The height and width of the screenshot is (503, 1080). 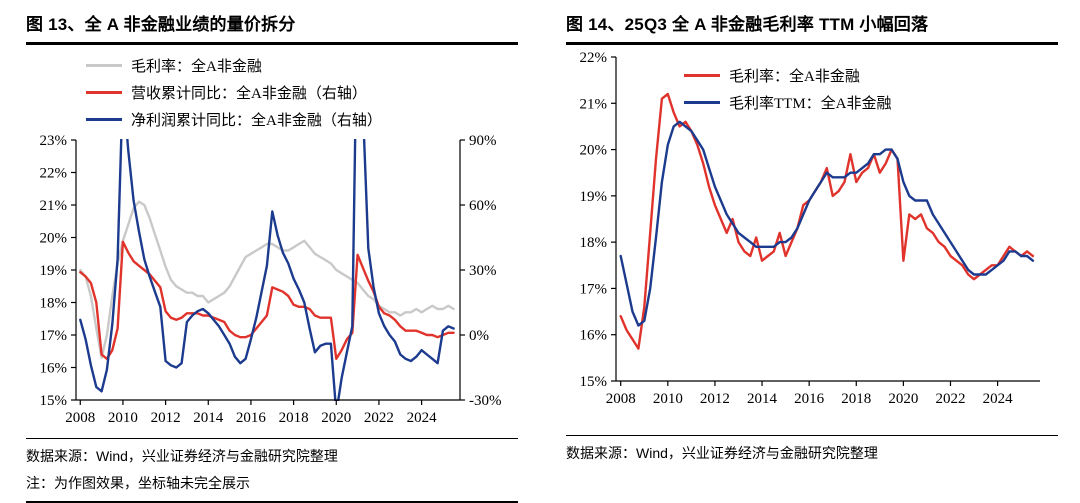 What do you see at coordinates (479, 336) in the screenshot?
I see `axis-tick-label: 0%` at bounding box center [479, 336].